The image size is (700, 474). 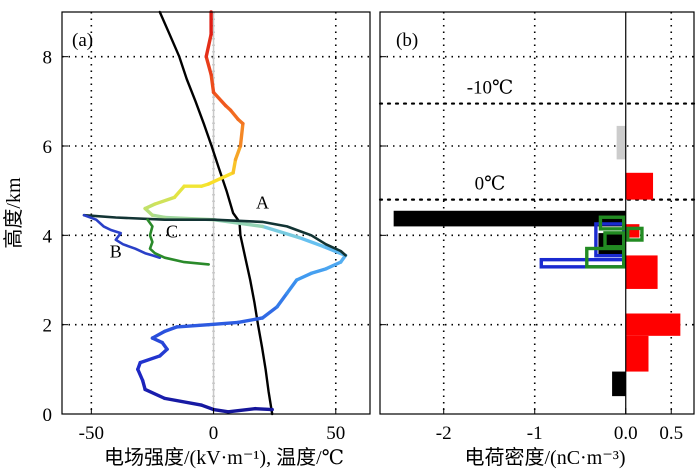 I want to click on isotherm-label: -10℃, so click(x=490, y=88).